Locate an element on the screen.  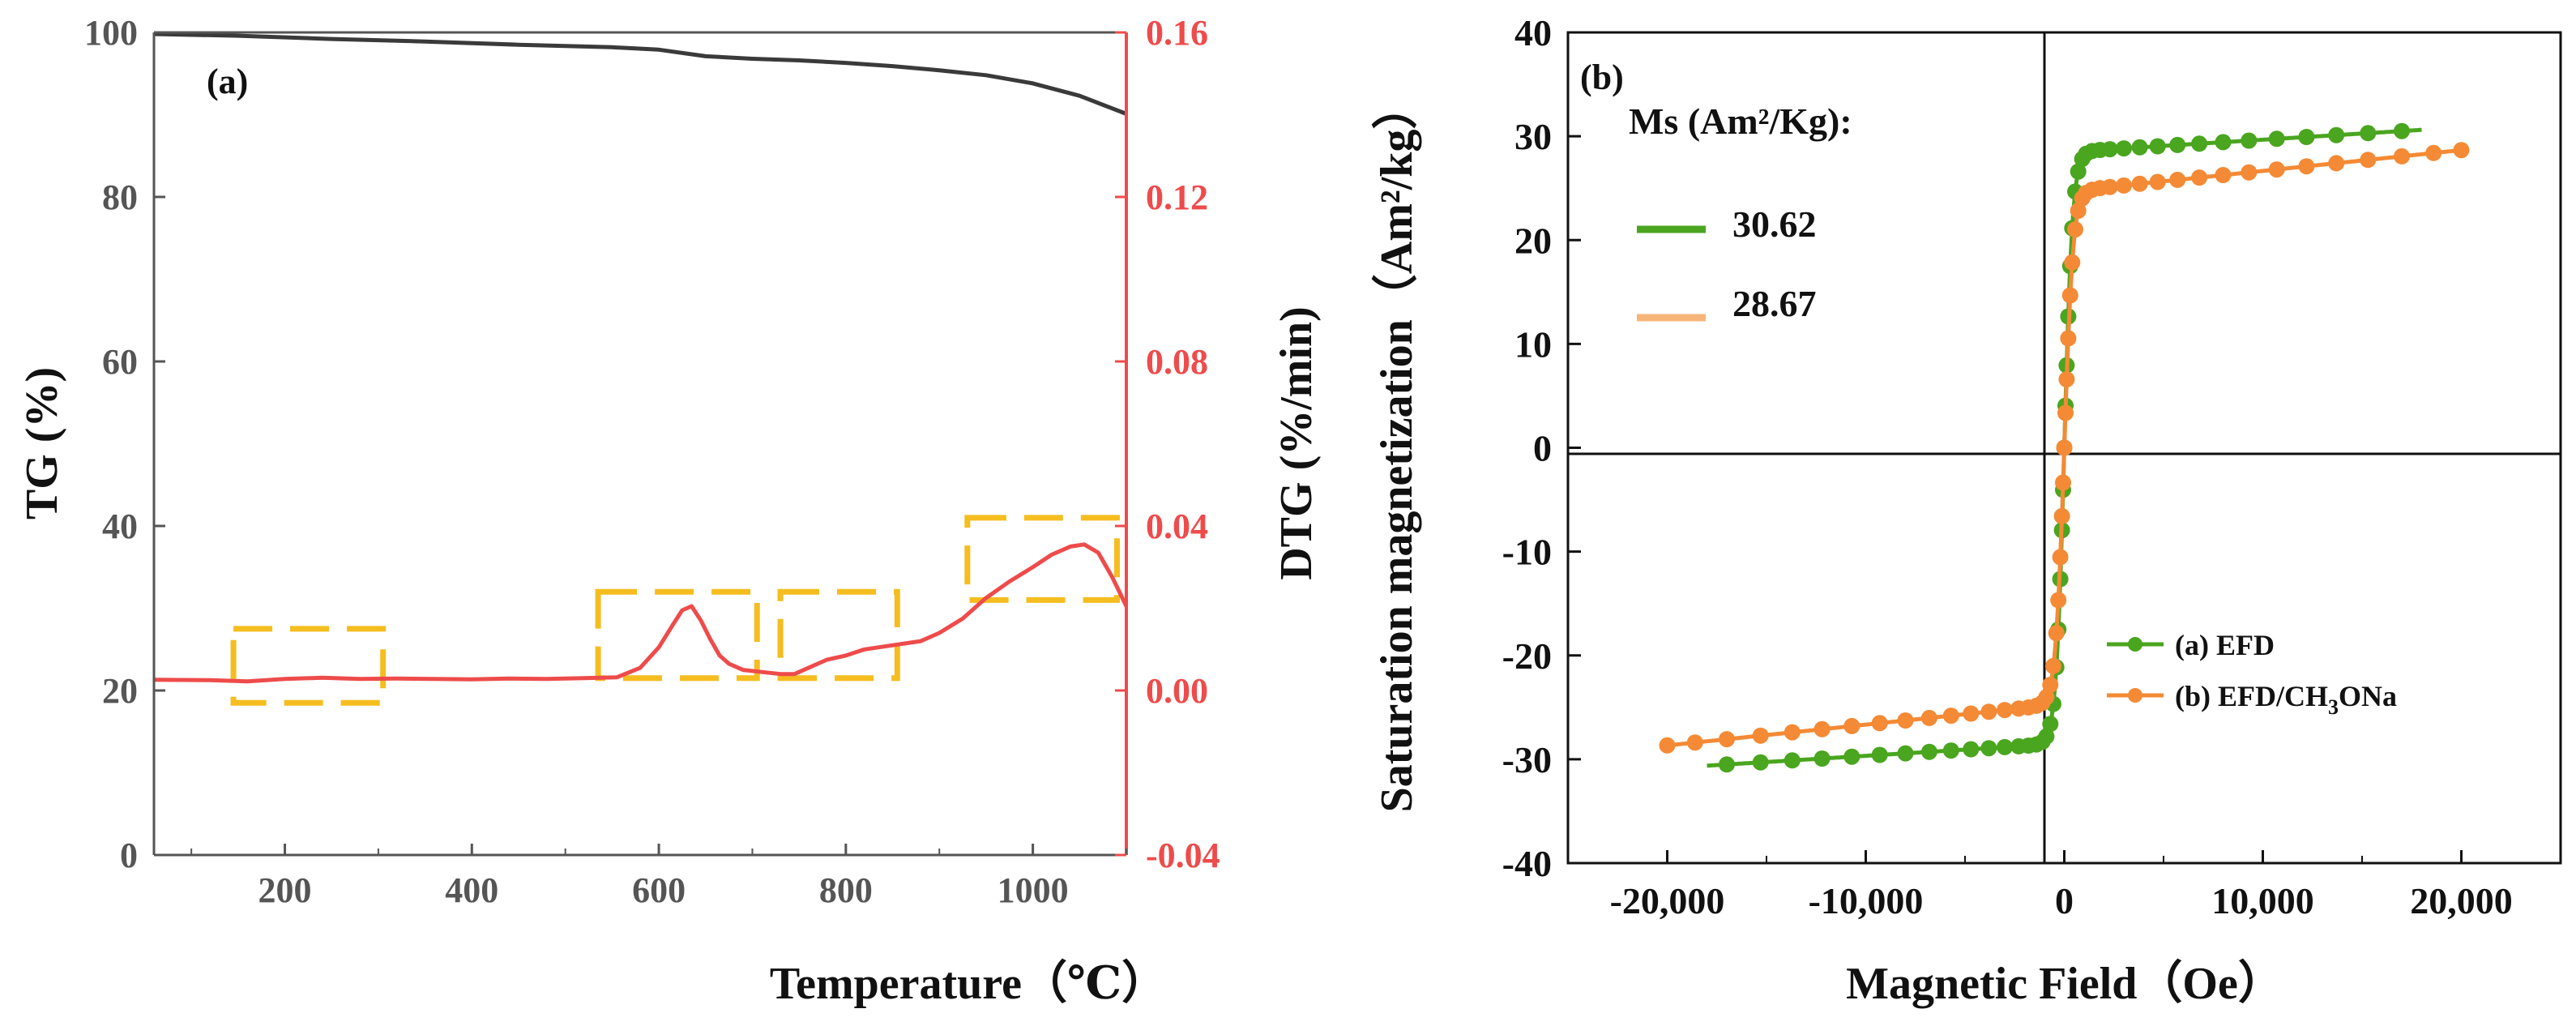
legend-label-efd: (a) EFD is located at coordinates (2225, 645).